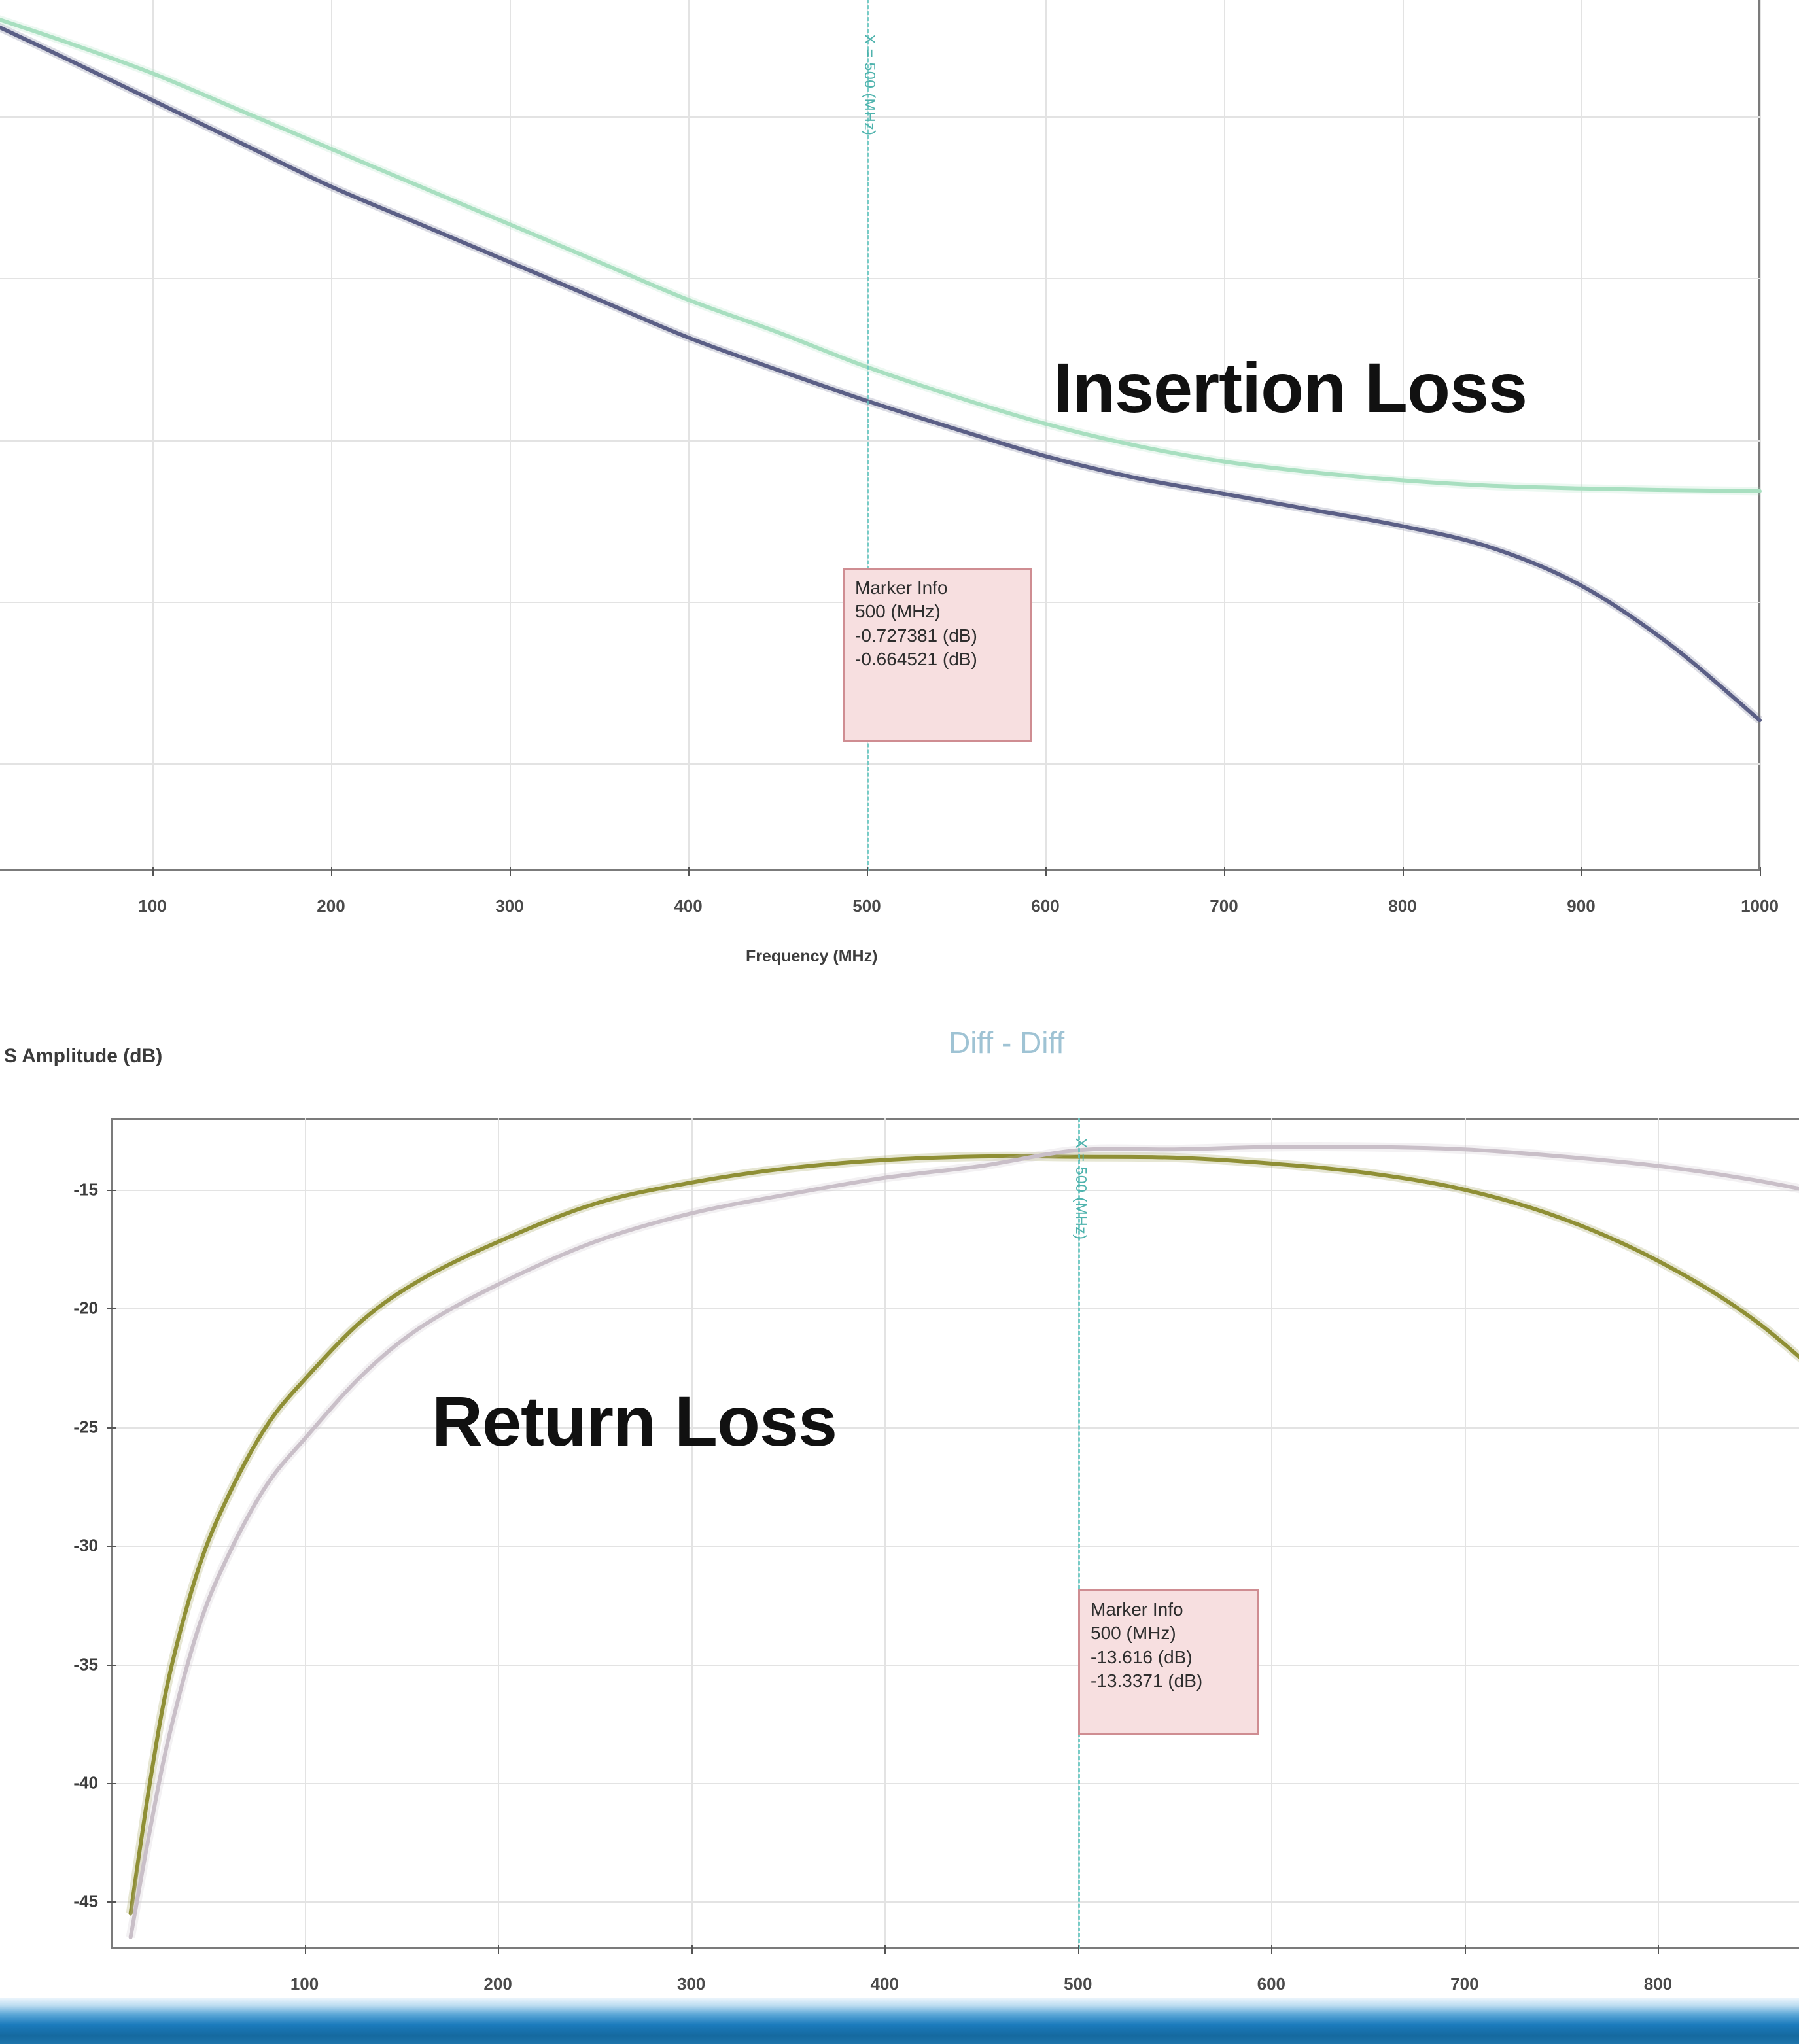  I want to click on marker-info-value-2: -0.664521 (dB), so click(916, 659).